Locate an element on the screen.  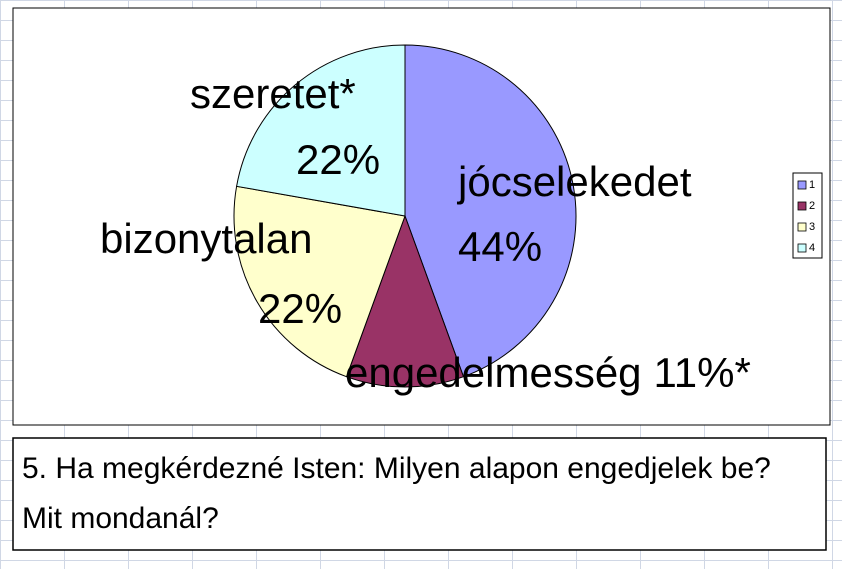
label-value: 11%* is located at coordinates (702, 372).